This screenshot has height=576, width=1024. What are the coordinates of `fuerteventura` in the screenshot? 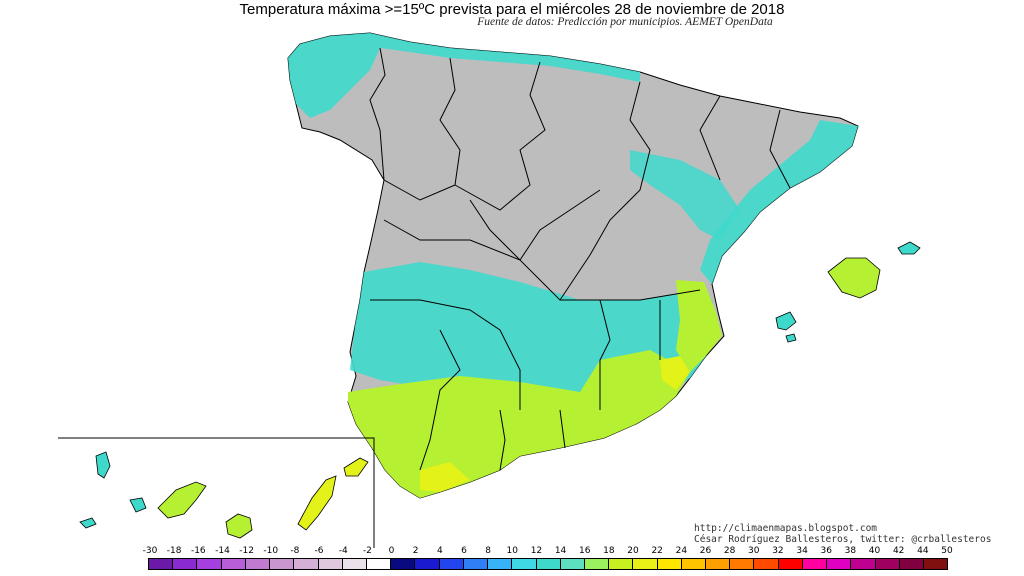 It's located at (317, 503).